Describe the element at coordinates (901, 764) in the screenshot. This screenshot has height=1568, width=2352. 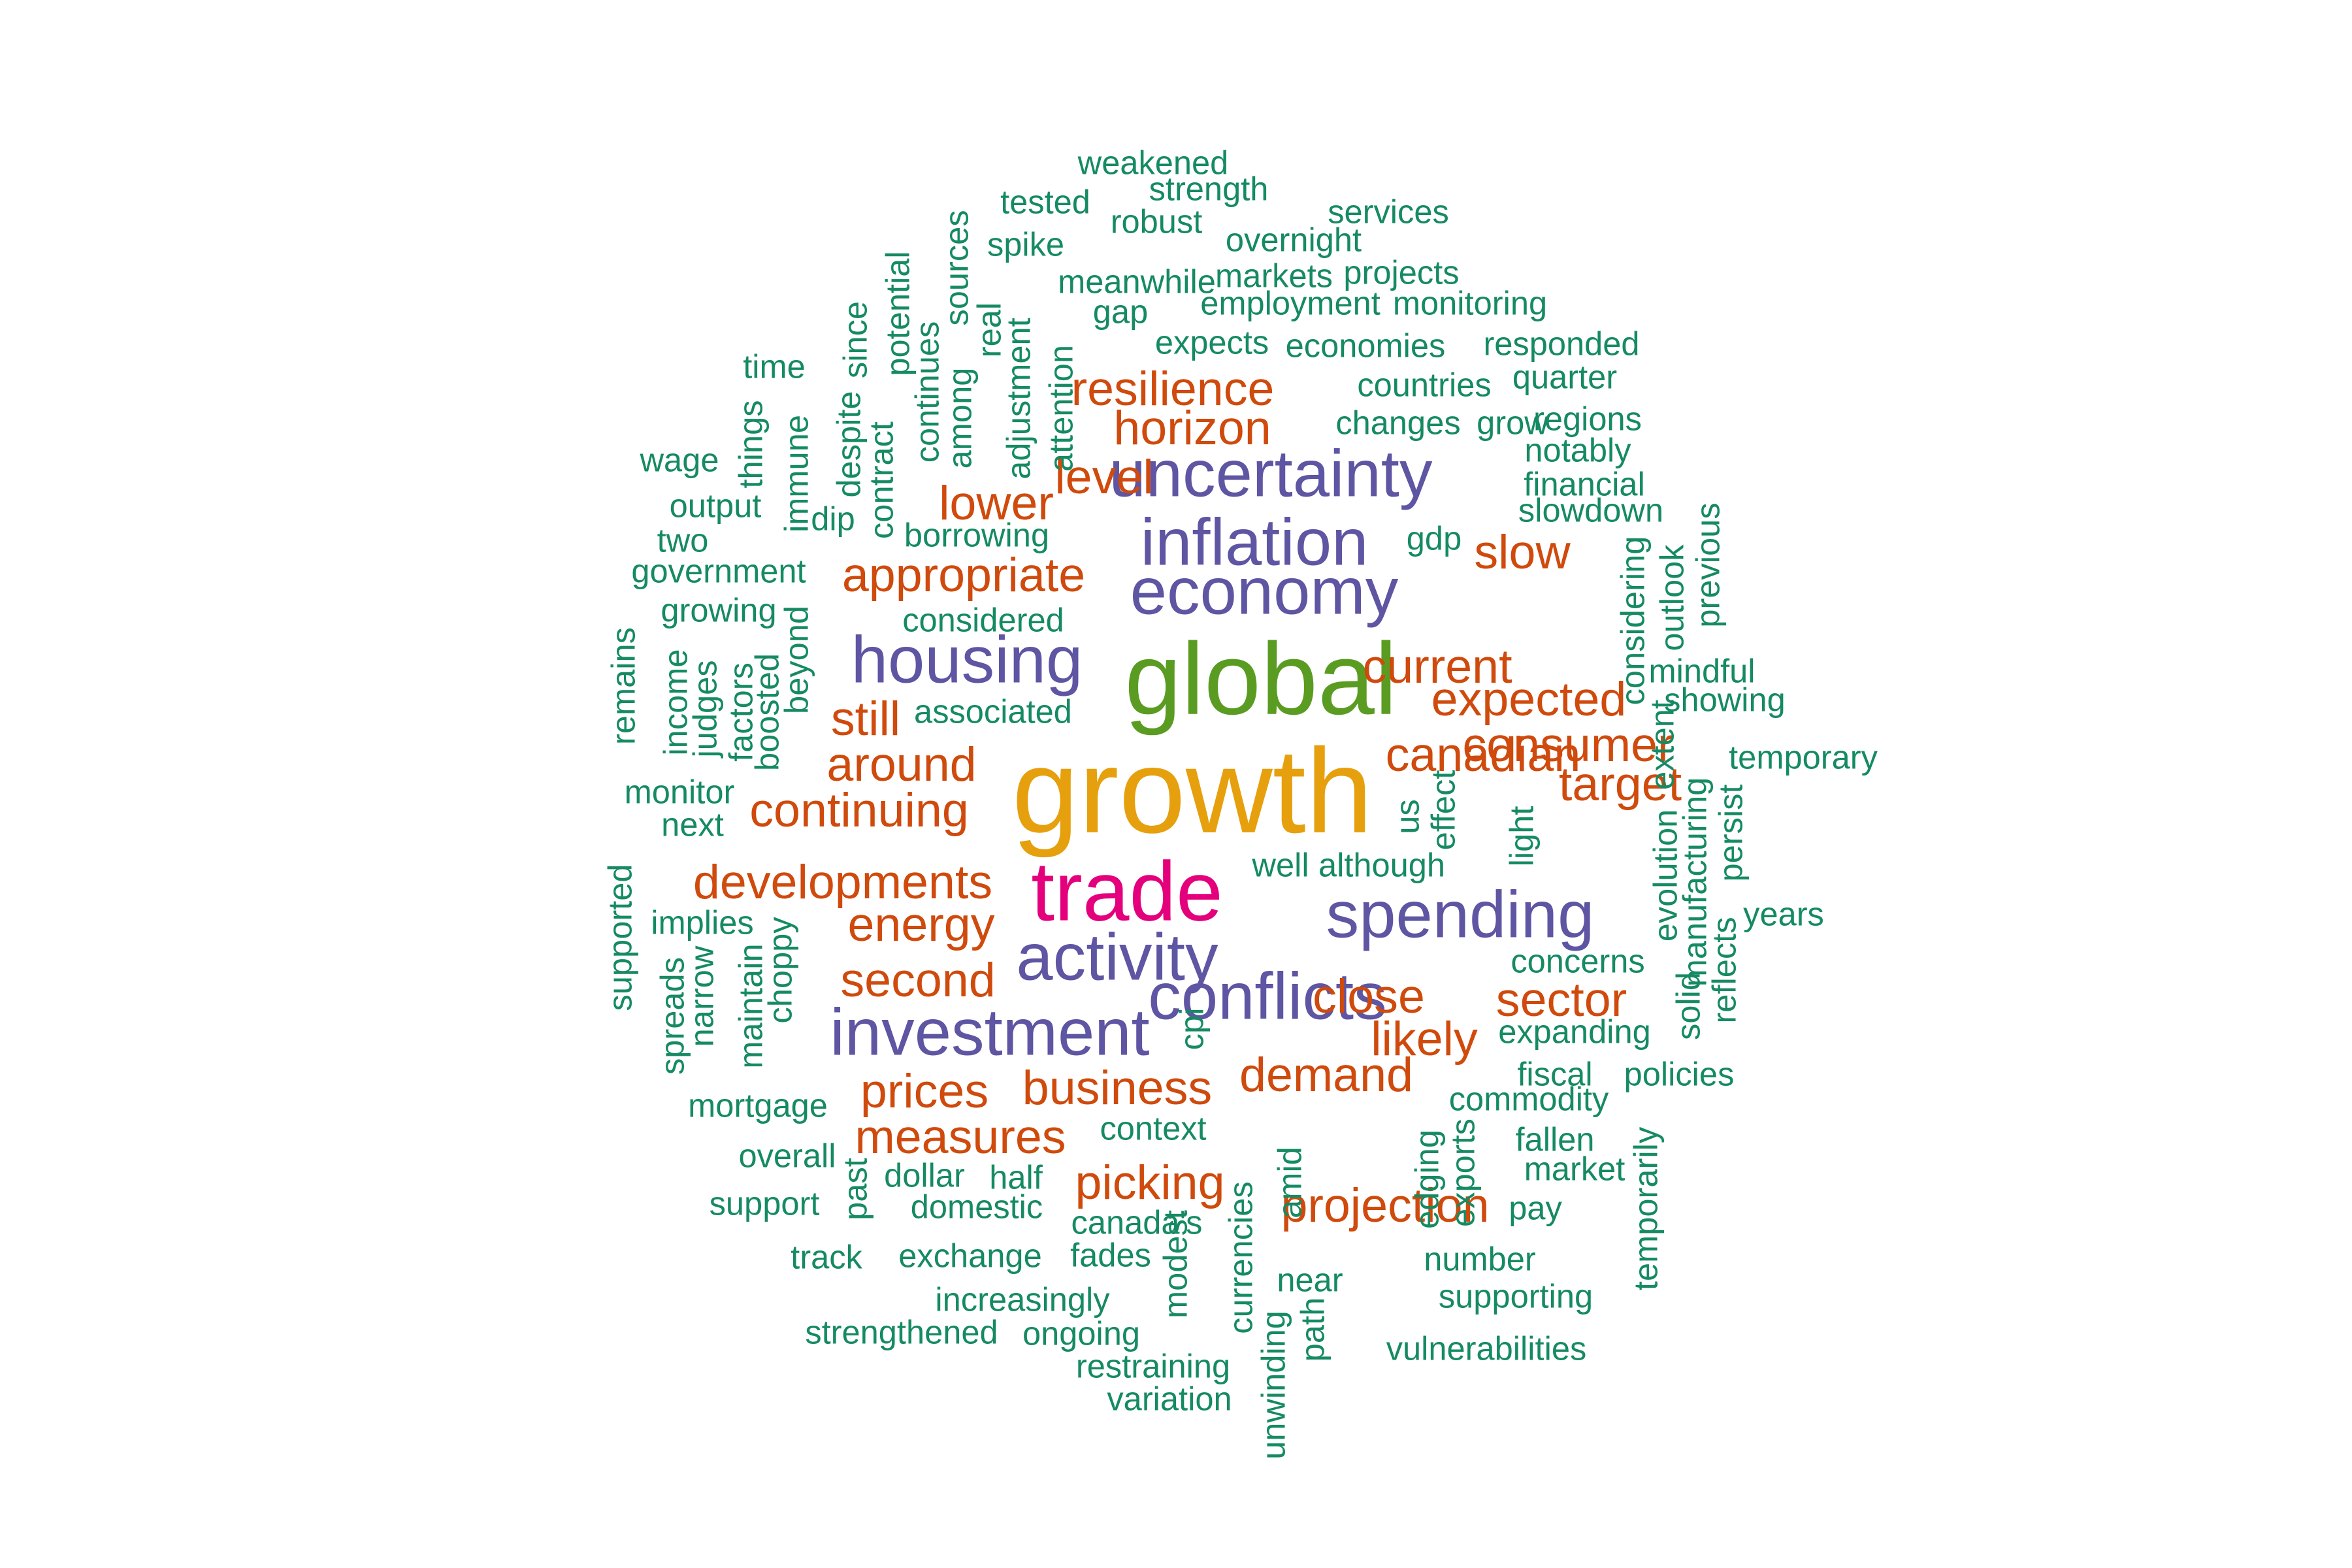
I see `word-around: around` at that location.